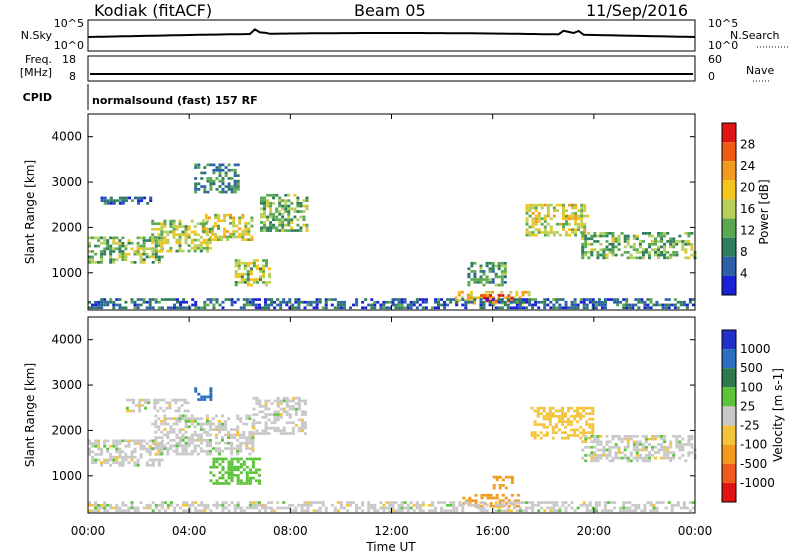 The height and width of the screenshot is (554, 800). What do you see at coordinates (751, 368) in the screenshot?
I see `colorbar-tick-label: 500` at bounding box center [751, 368].